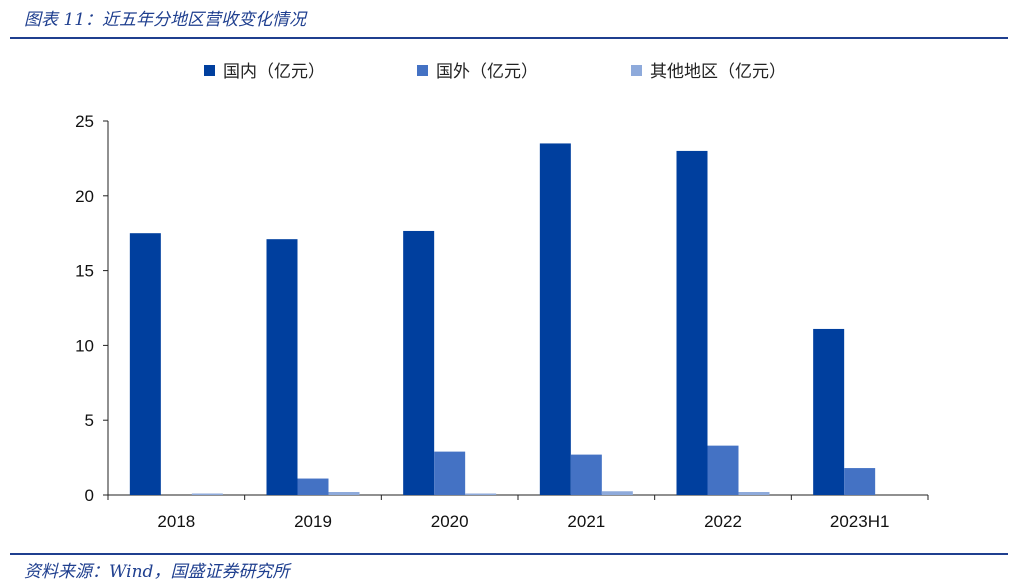 The image size is (1023, 582). I want to click on figure-title: 图表 11：近五年分地区营收变化情况, so click(165, 20).